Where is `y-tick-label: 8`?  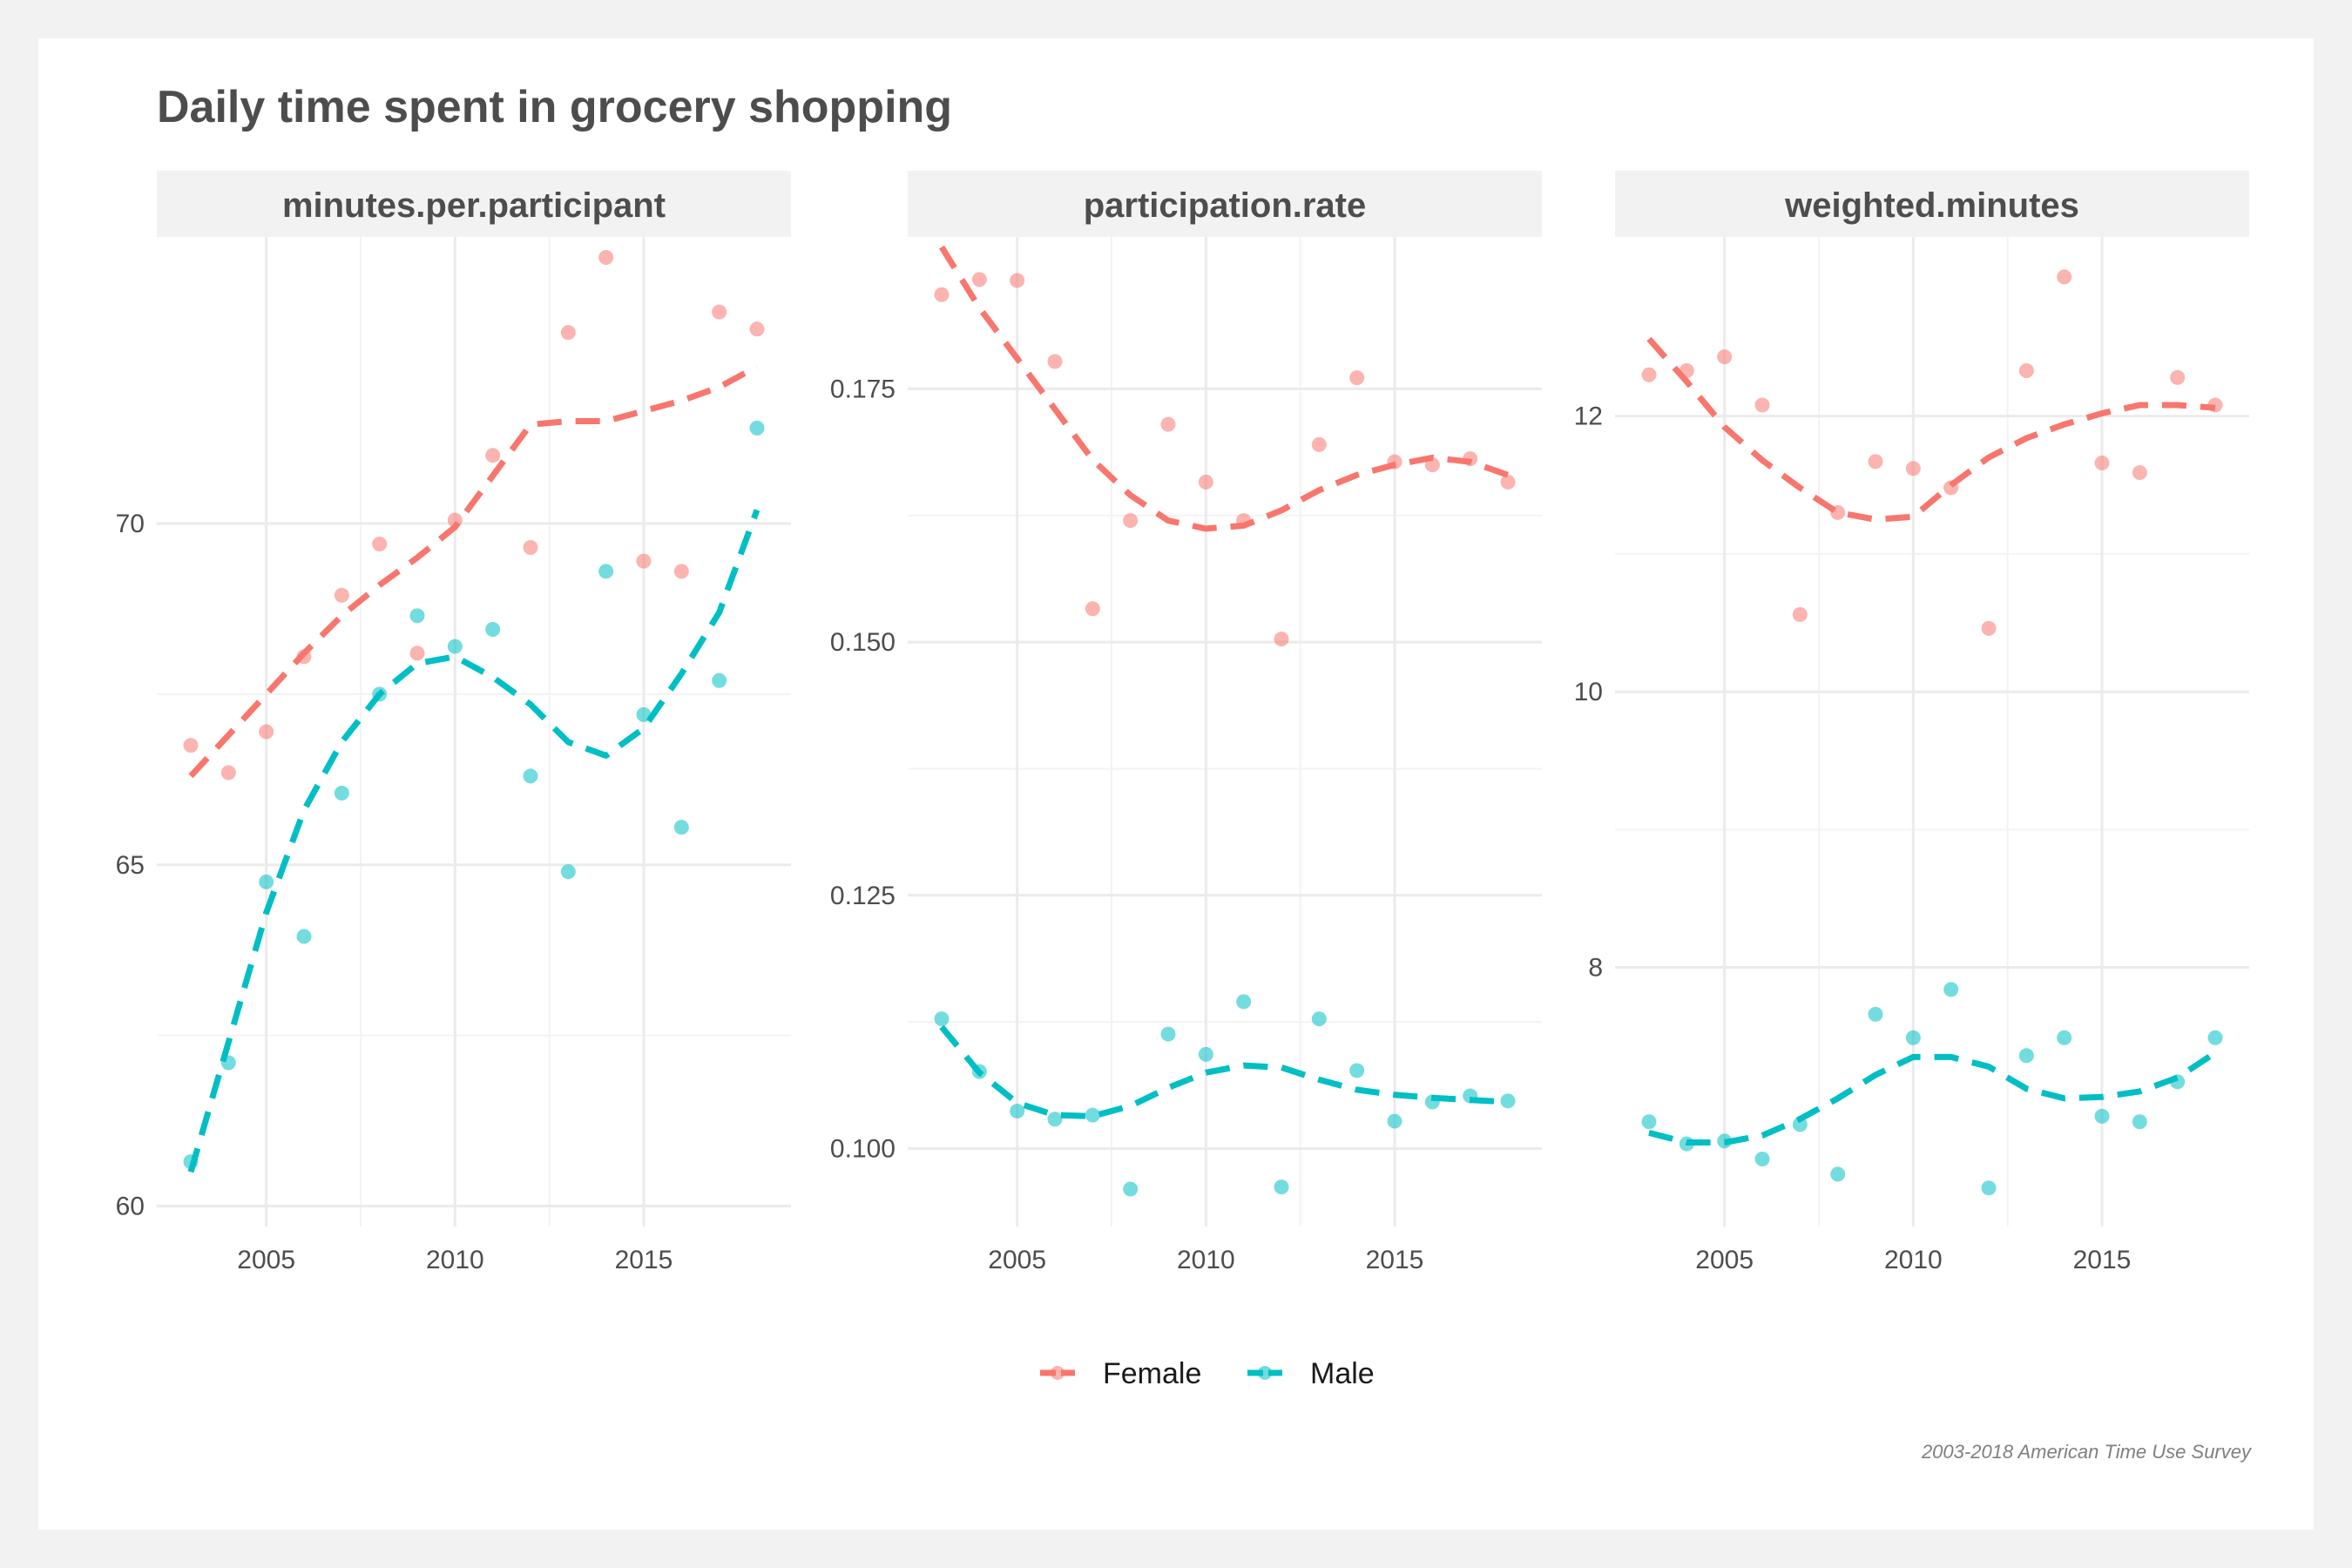
y-tick-label: 8 is located at coordinates (1595, 968).